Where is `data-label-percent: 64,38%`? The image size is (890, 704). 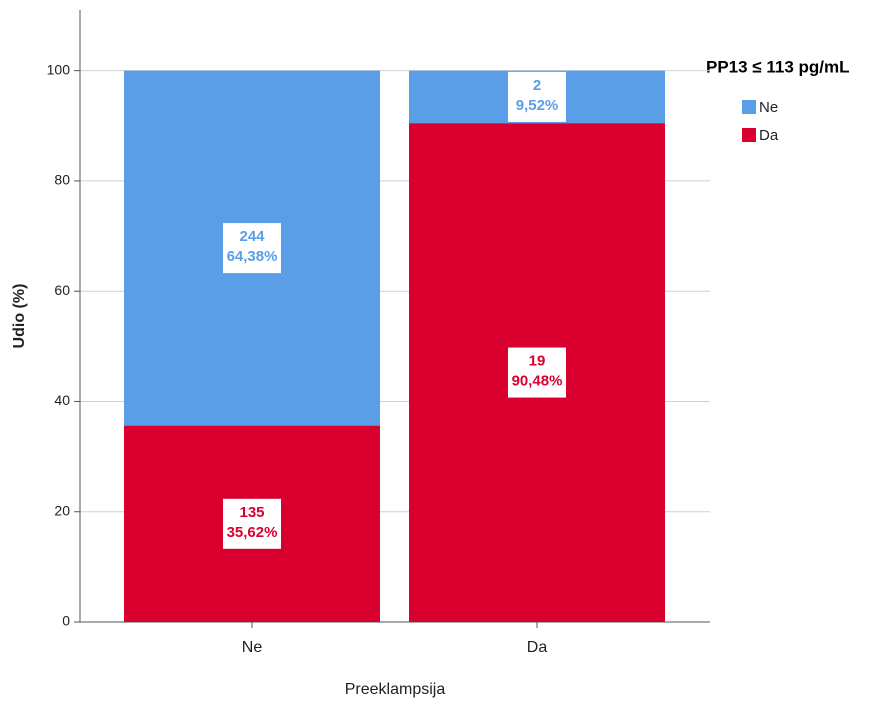 data-label-percent: 64,38% is located at coordinates (252, 256).